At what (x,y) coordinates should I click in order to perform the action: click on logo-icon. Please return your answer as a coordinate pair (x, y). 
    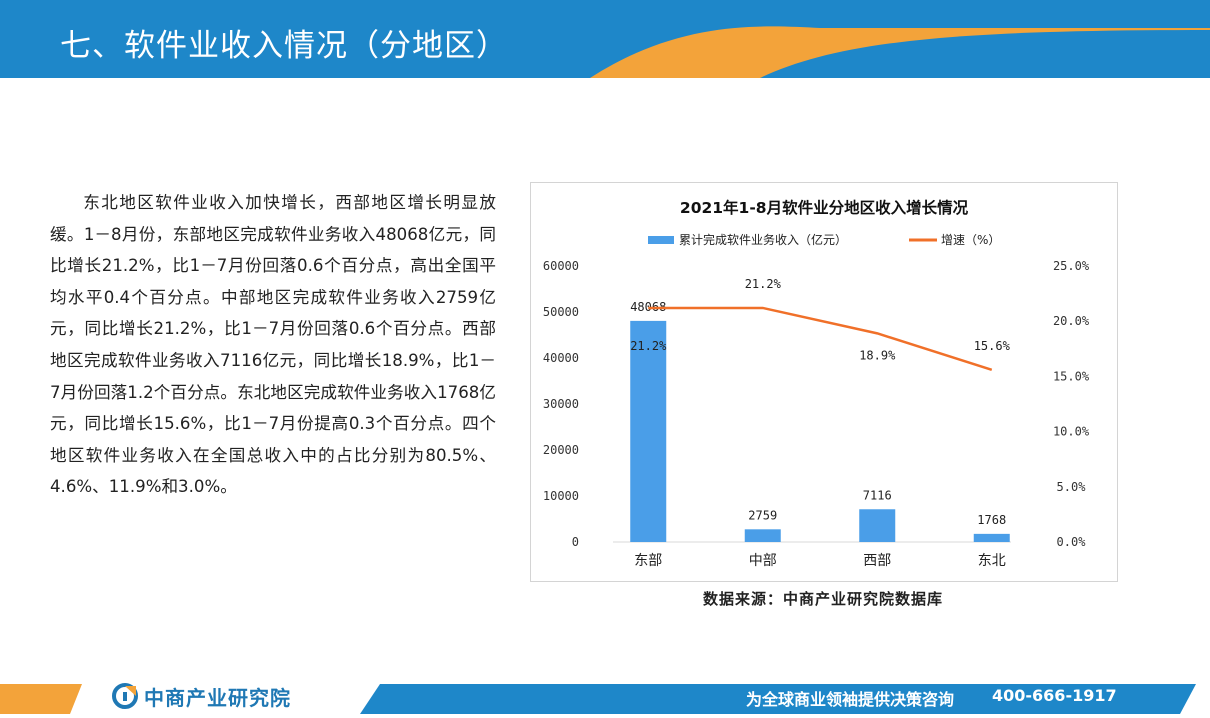
    Looking at the image, I should click on (125, 696).